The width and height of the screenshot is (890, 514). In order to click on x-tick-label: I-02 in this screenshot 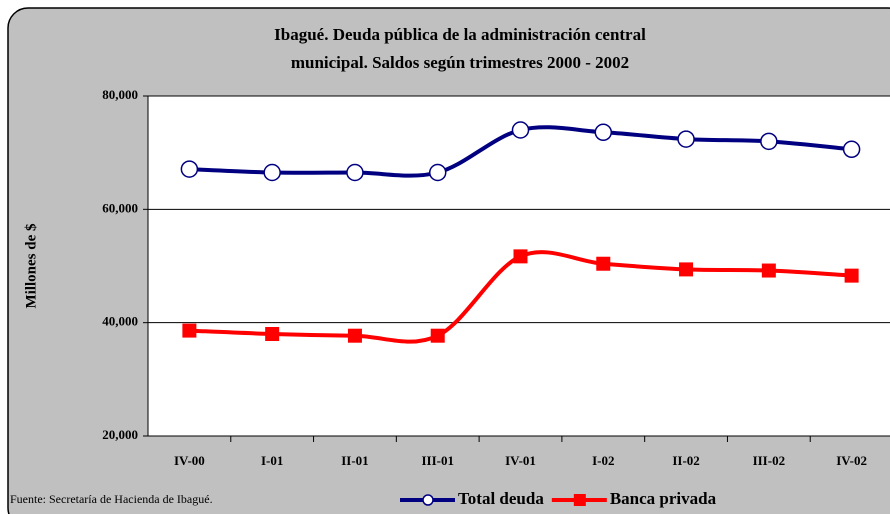, I will do `click(603, 460)`.